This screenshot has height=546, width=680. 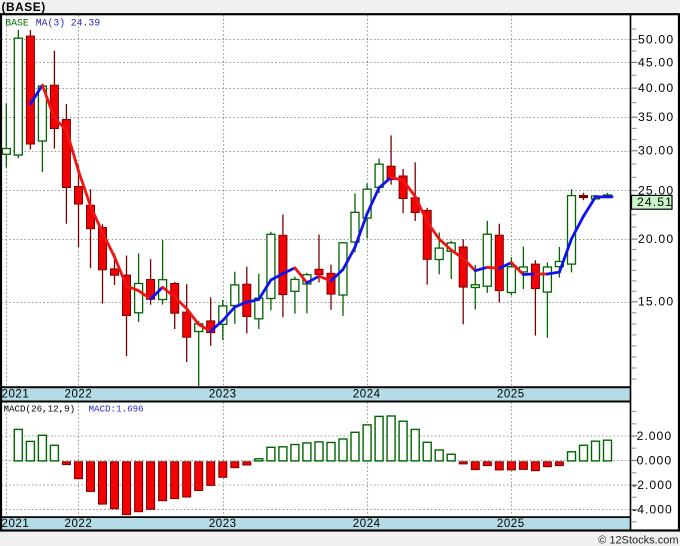 I want to click on svg-text: 2.000, so click(x=655, y=436).